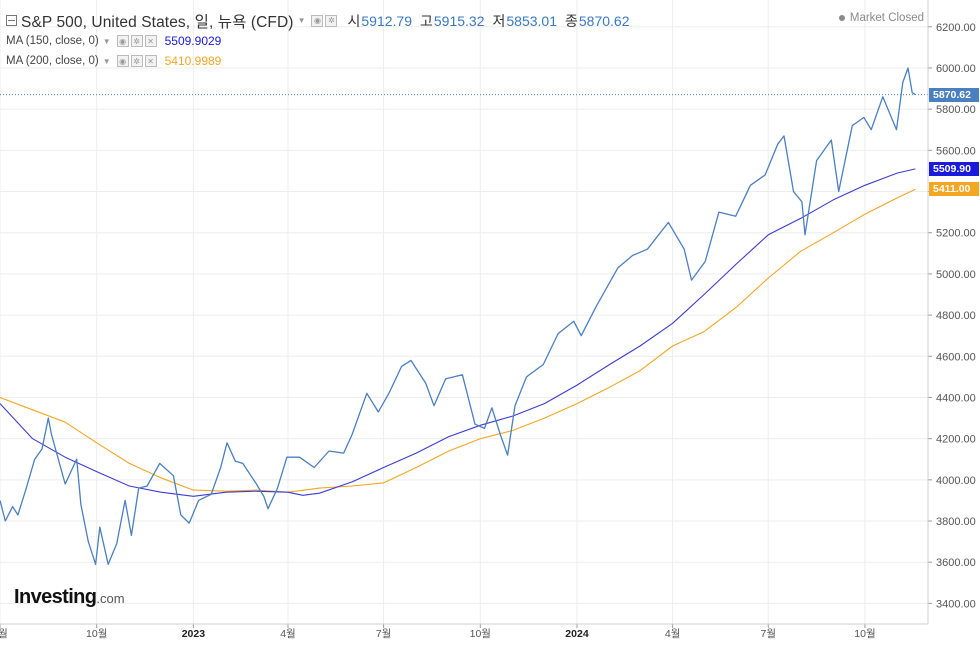 The height and width of the screenshot is (645, 980). I want to click on y-tick-label: 3800.00, so click(956, 522).